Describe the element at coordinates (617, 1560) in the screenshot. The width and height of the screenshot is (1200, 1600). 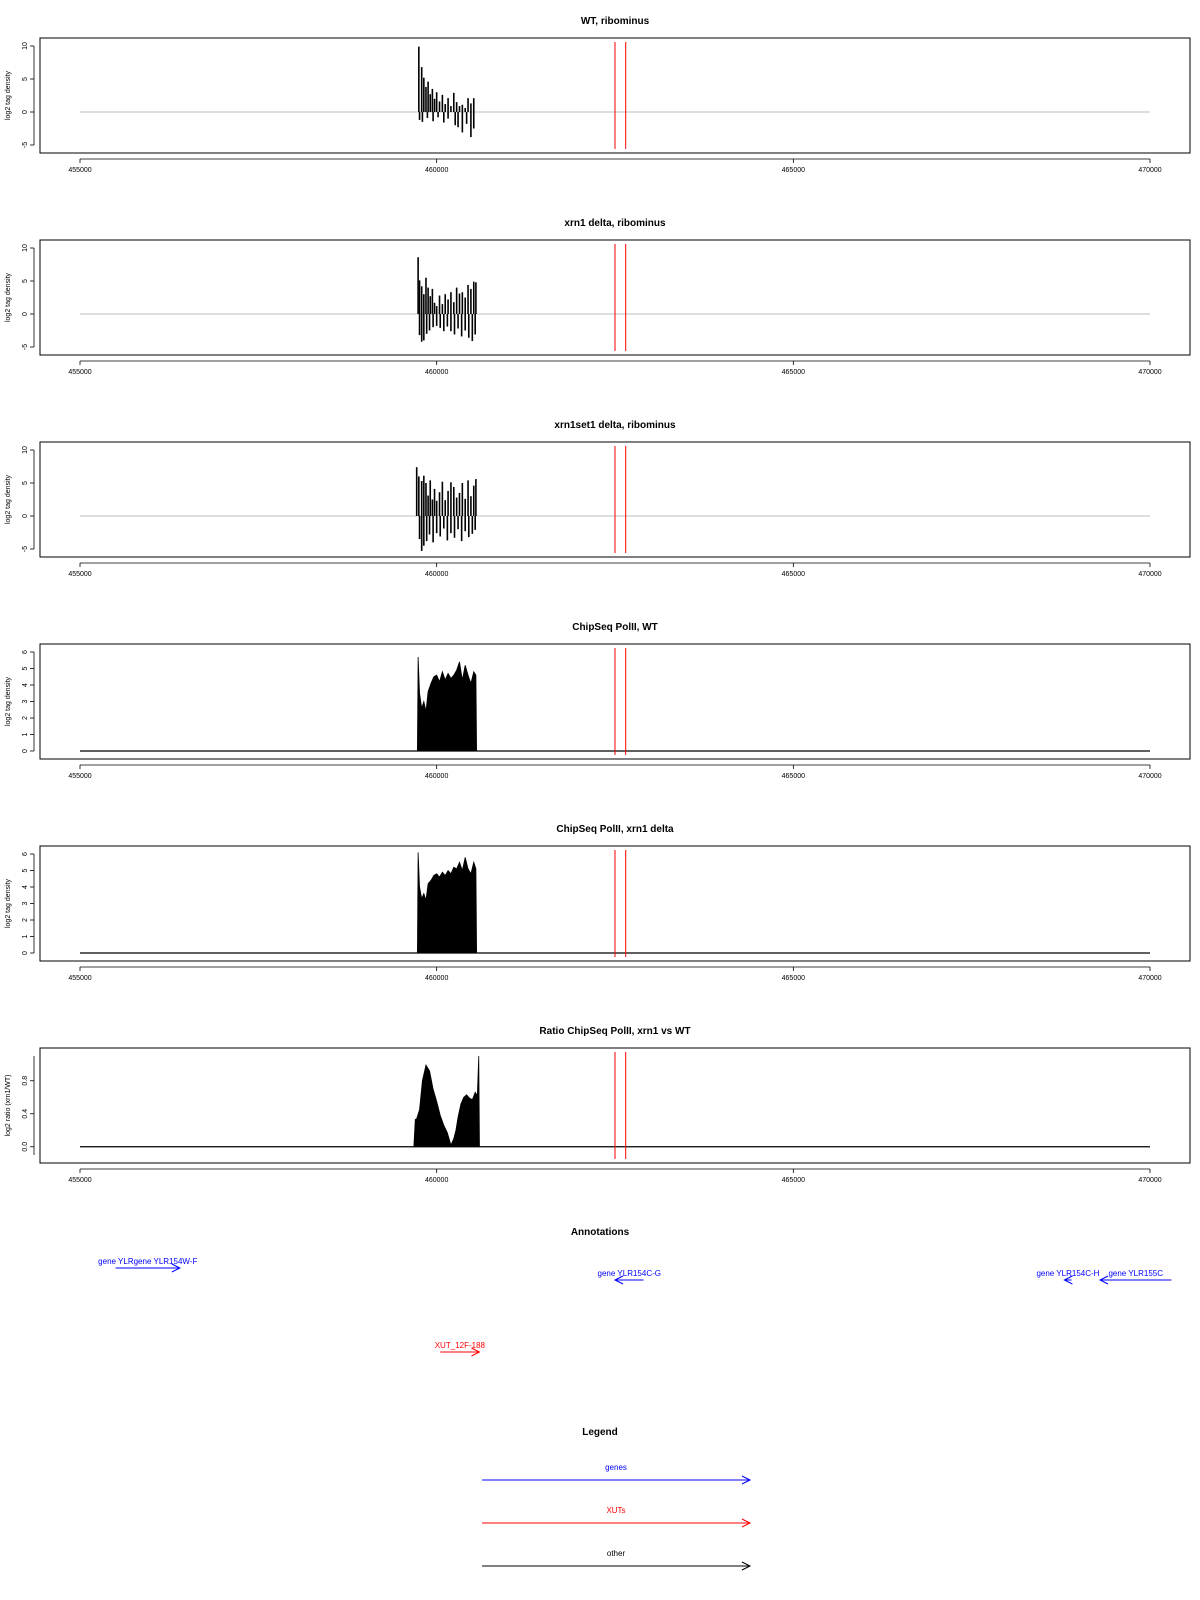
I see `legend-item-other: other` at that location.